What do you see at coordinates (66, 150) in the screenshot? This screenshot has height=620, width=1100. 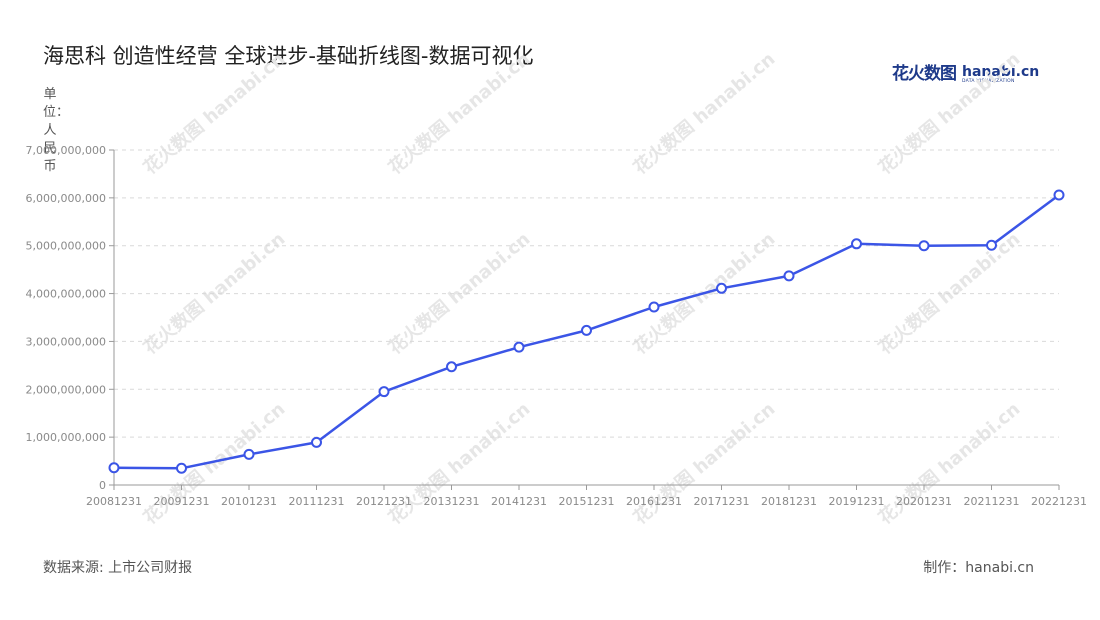 I see `y-tick-label: 7,000,000,000` at bounding box center [66, 150].